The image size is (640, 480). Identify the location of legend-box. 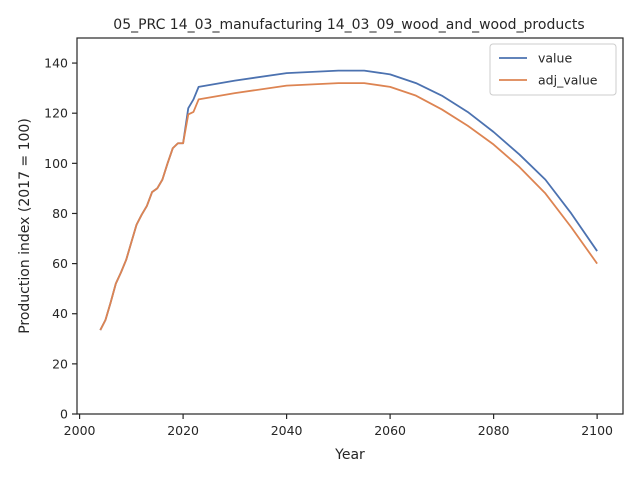
(553, 69).